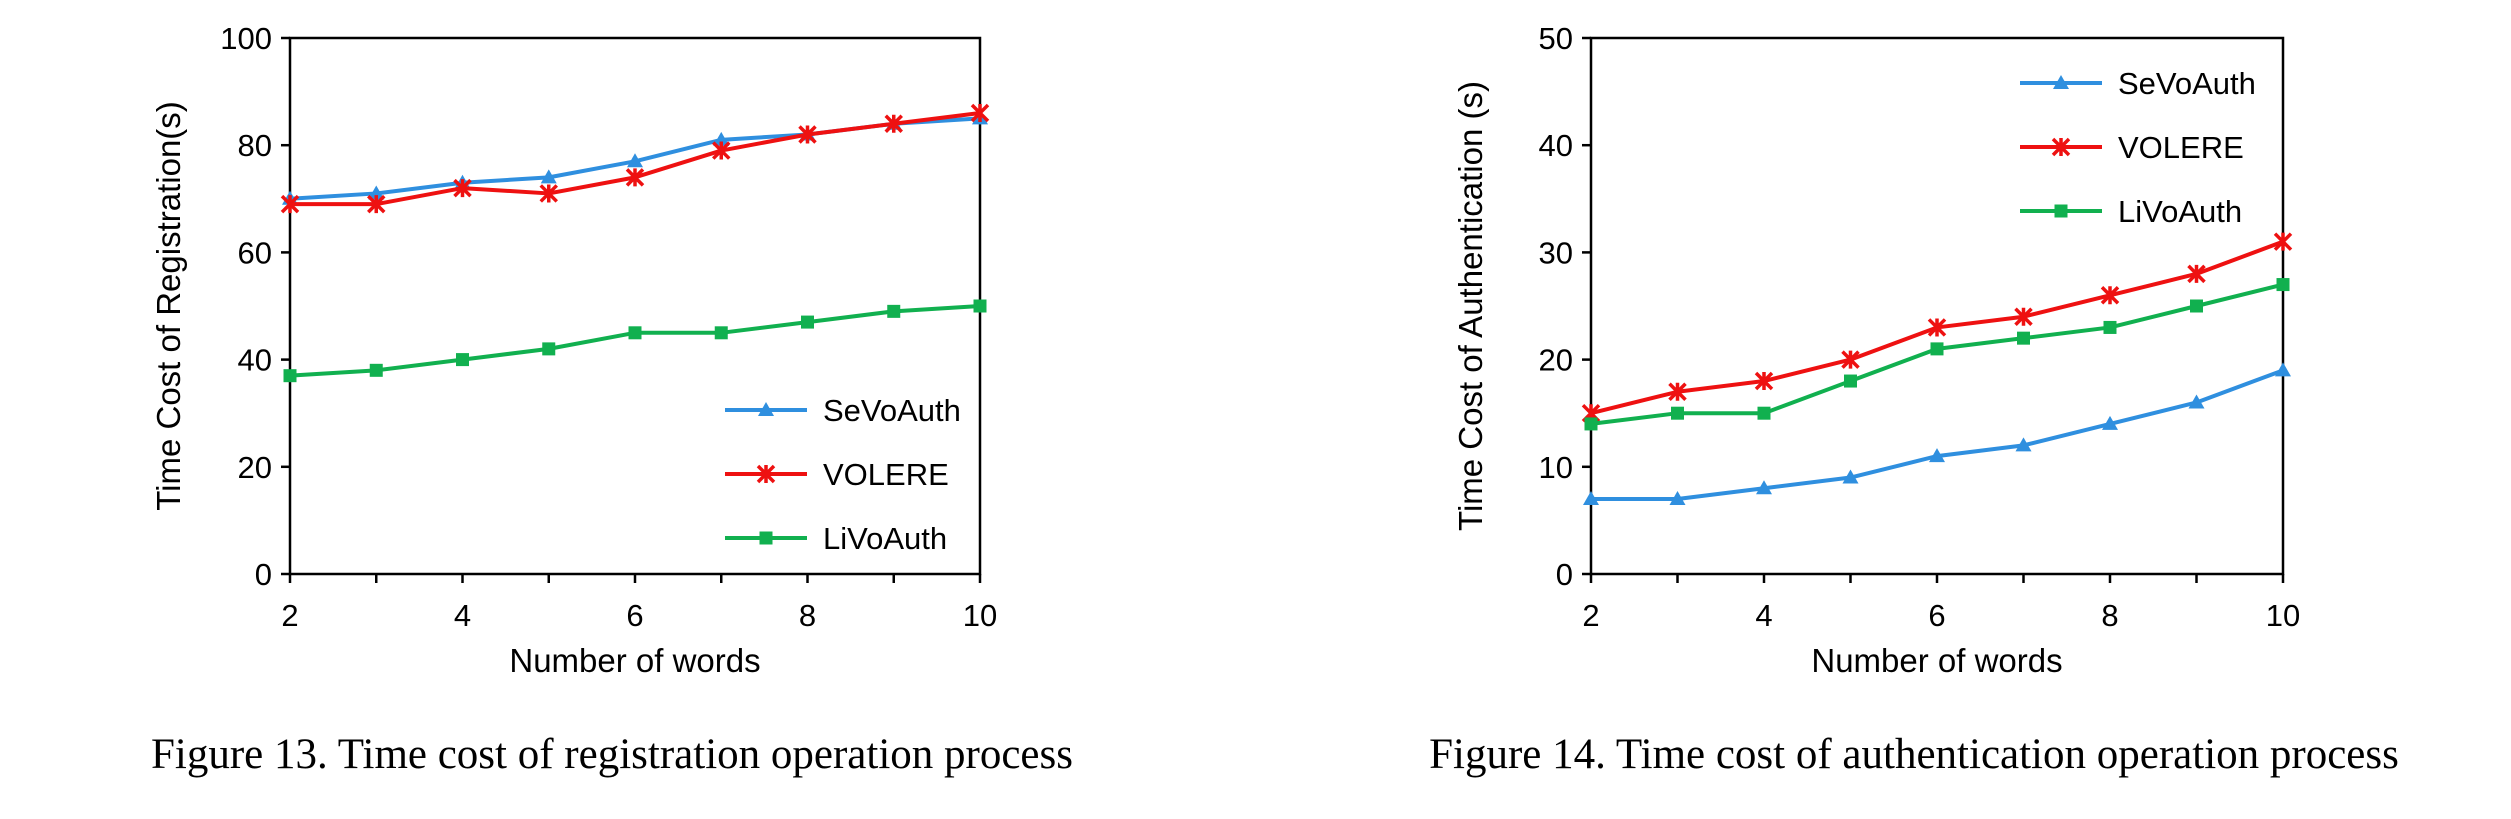  I want to click on legend-entry: LiVoAuth, so click(836, 538).